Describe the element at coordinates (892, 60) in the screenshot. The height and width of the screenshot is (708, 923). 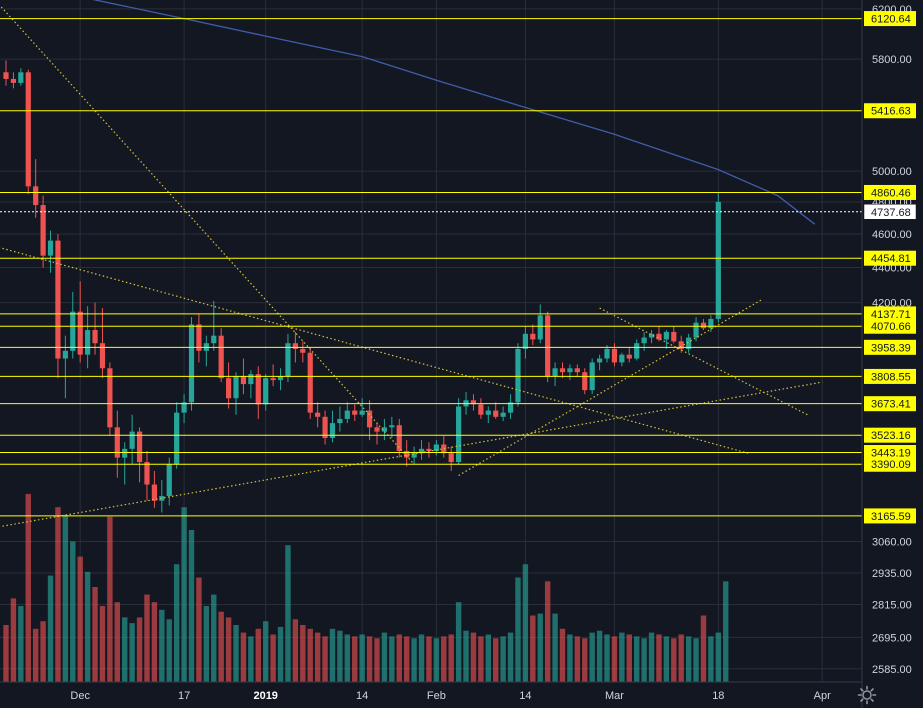
I see `price-tick-label: 5800.00` at that location.